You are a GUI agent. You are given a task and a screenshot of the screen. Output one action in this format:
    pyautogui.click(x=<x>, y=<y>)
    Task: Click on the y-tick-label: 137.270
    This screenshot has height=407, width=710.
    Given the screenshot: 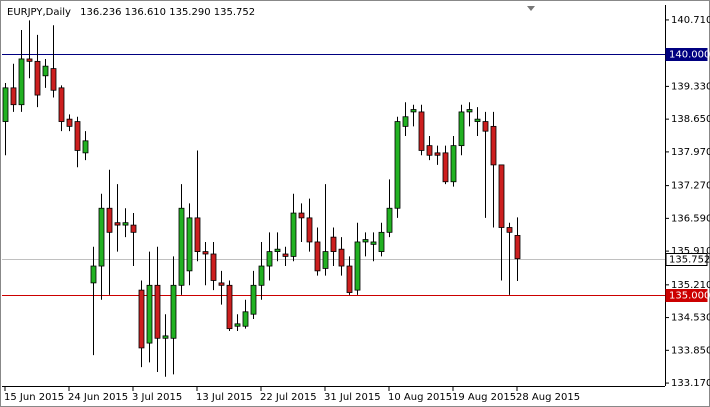 What is the action you would take?
    pyautogui.click(x=690, y=186)
    